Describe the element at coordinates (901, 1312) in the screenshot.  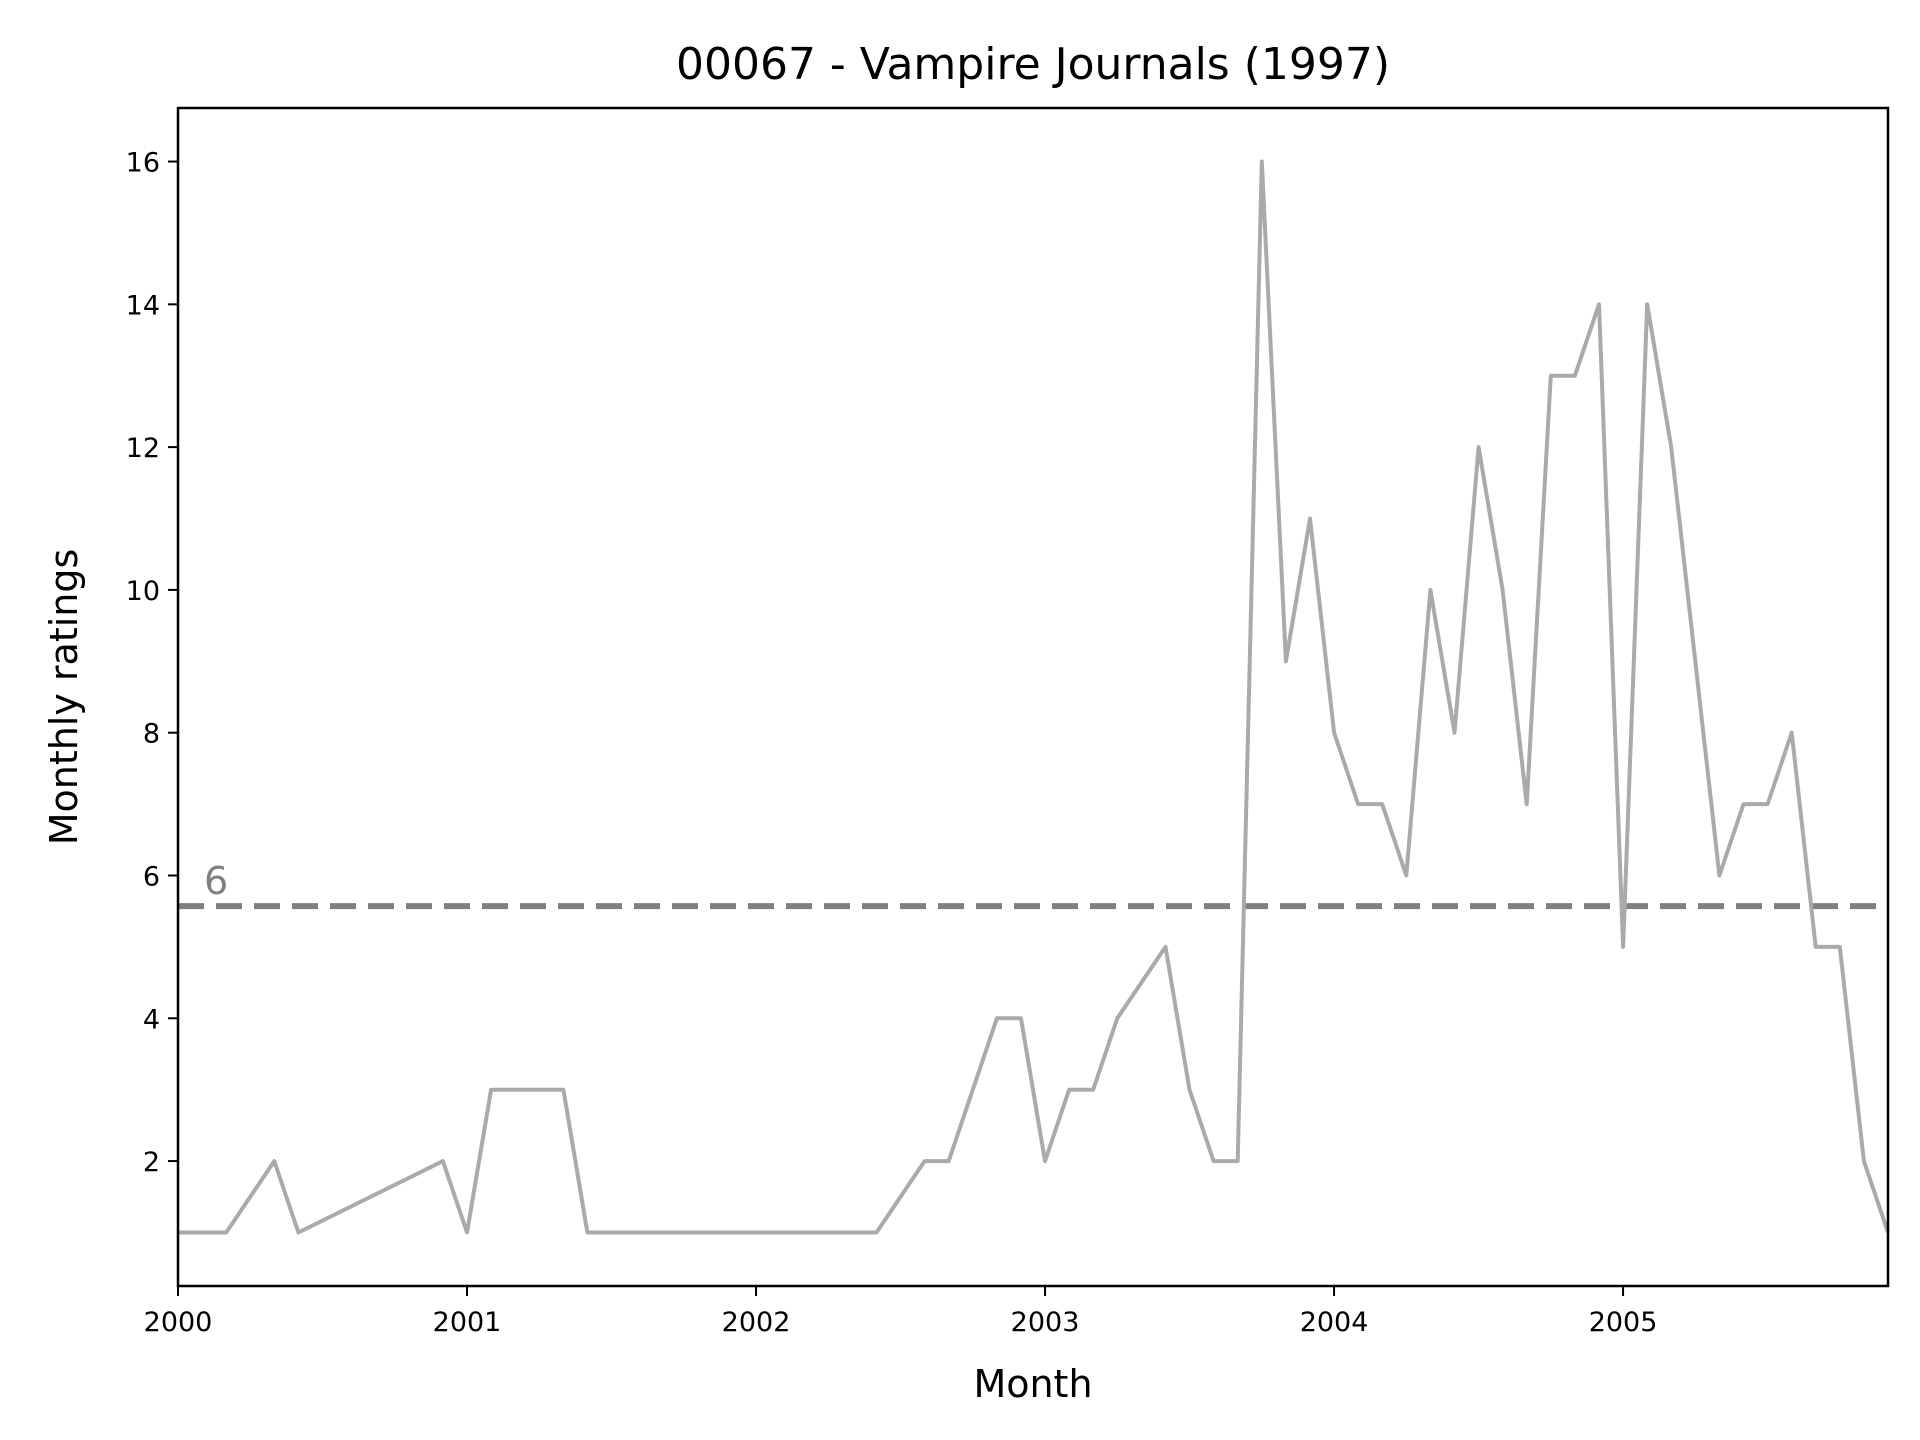
I see `x-axis: 2000 2001 2002 2003 2004 2005` at that location.